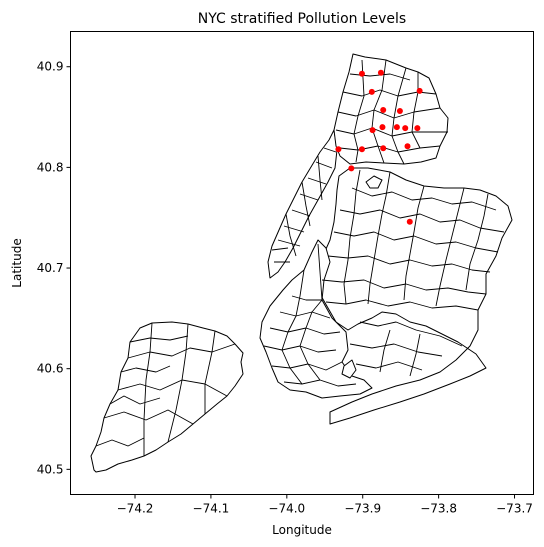  I want to click on brooklyn-outline, so click(316, 319).